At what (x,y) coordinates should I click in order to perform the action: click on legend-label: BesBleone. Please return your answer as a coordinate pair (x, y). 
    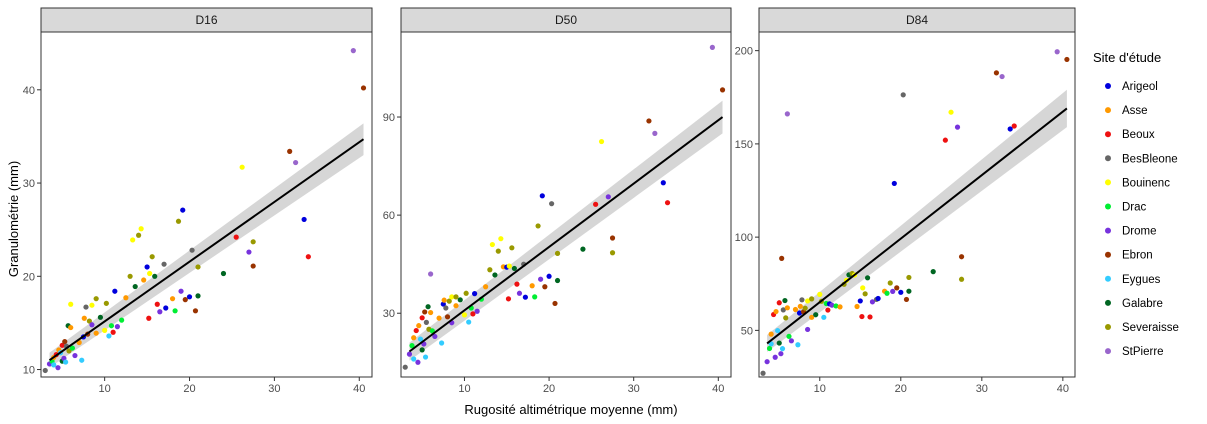
    Looking at the image, I should click on (1150, 159).